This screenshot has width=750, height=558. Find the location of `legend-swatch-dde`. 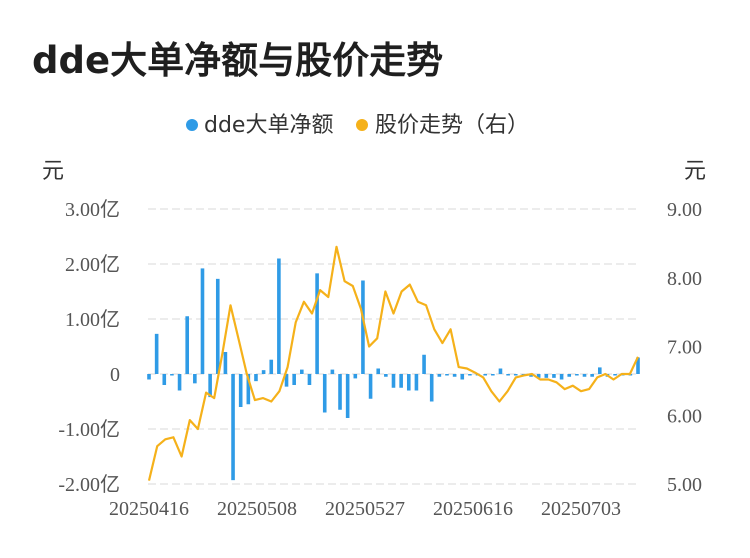

legend-swatch-dde is located at coordinates (192, 125).